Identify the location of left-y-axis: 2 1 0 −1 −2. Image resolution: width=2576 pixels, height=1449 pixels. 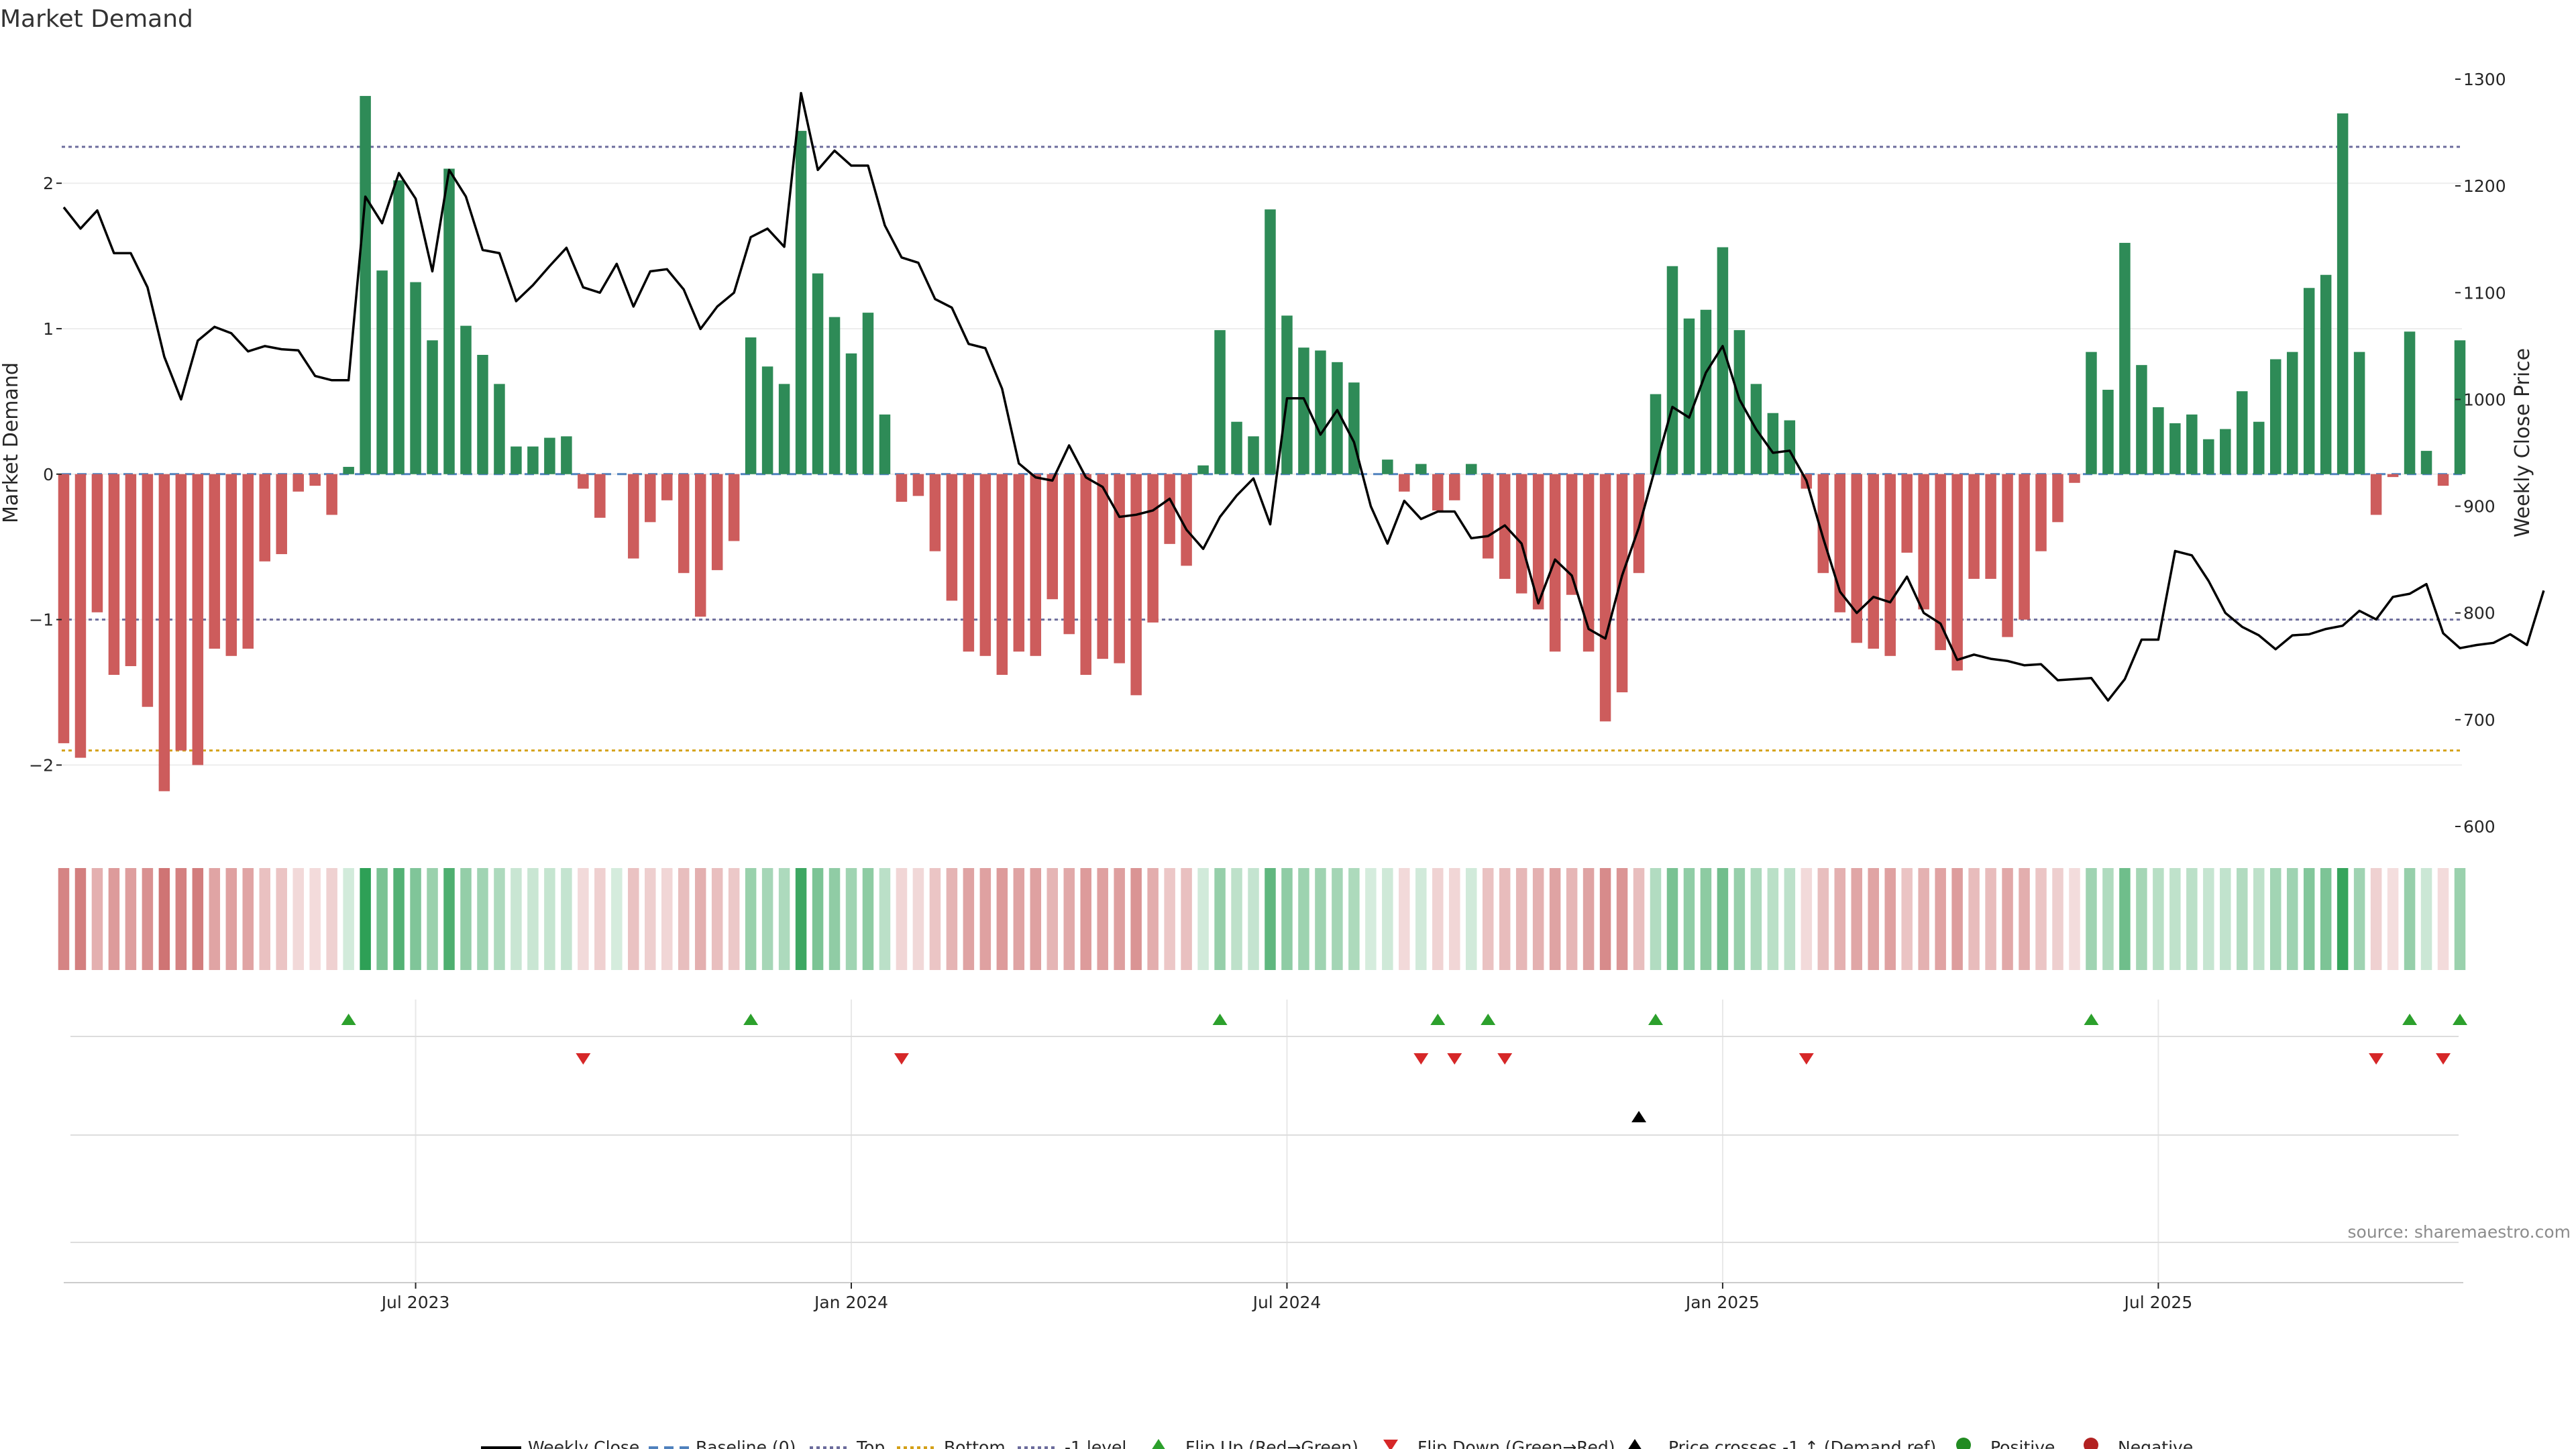
(45, 474).